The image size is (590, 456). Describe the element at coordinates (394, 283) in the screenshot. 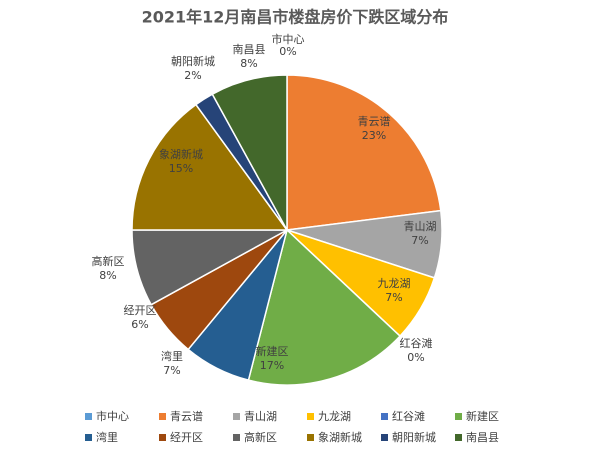

I see `data-label-name: 九龙湖` at that location.